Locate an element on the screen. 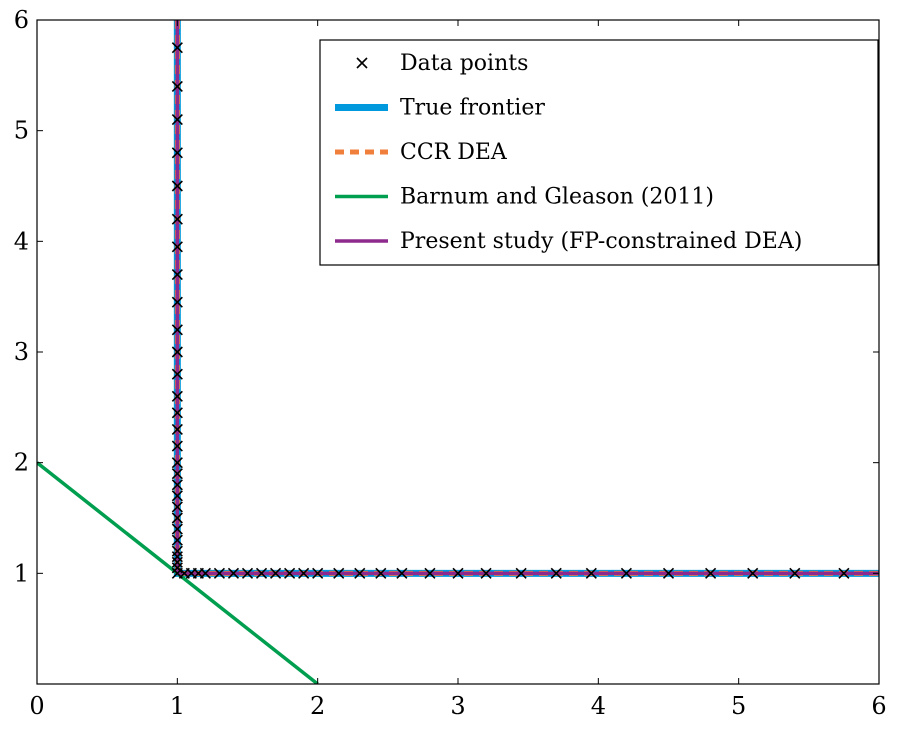 The image size is (898, 731). y-tick-label: 4 is located at coordinates (21, 241).